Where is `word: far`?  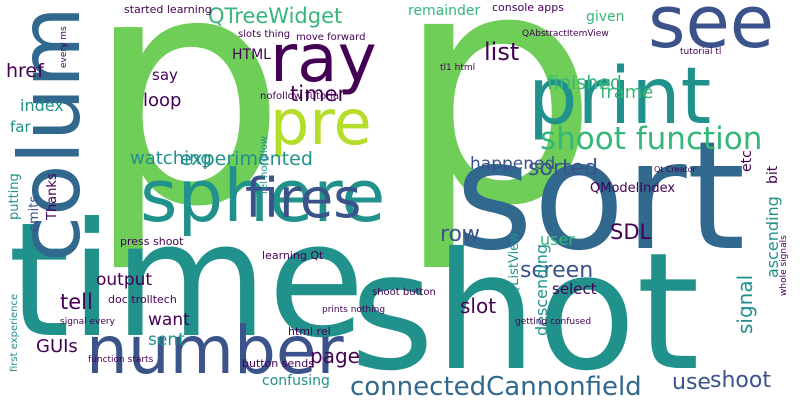 word: far is located at coordinates (20, 127).